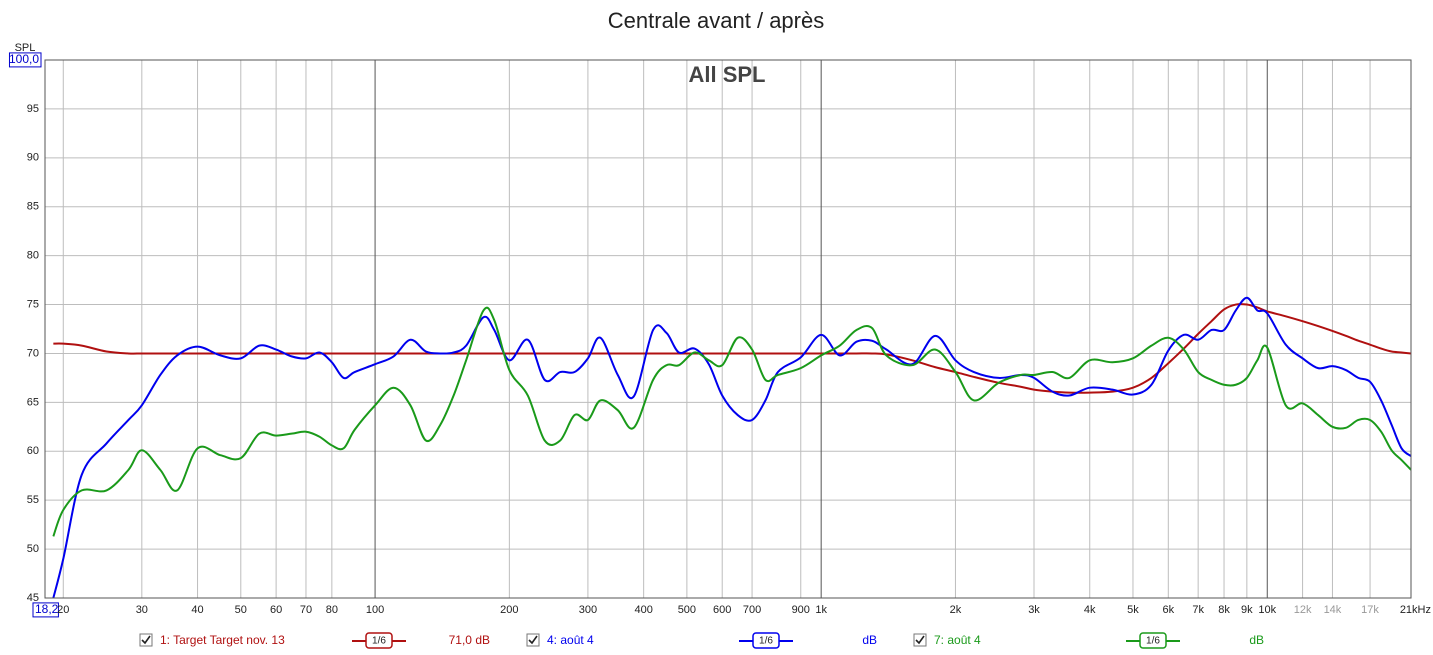 The width and height of the screenshot is (1433, 655). I want to click on y-tick-label: 50, so click(33, 549).